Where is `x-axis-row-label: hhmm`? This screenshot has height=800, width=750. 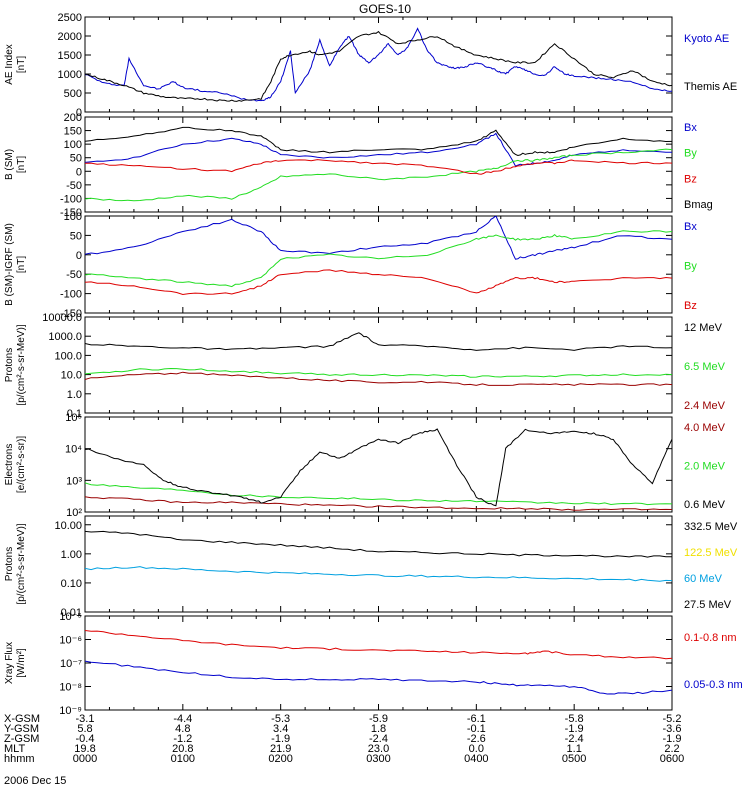 x-axis-row-label: hhmm is located at coordinates (19, 759).